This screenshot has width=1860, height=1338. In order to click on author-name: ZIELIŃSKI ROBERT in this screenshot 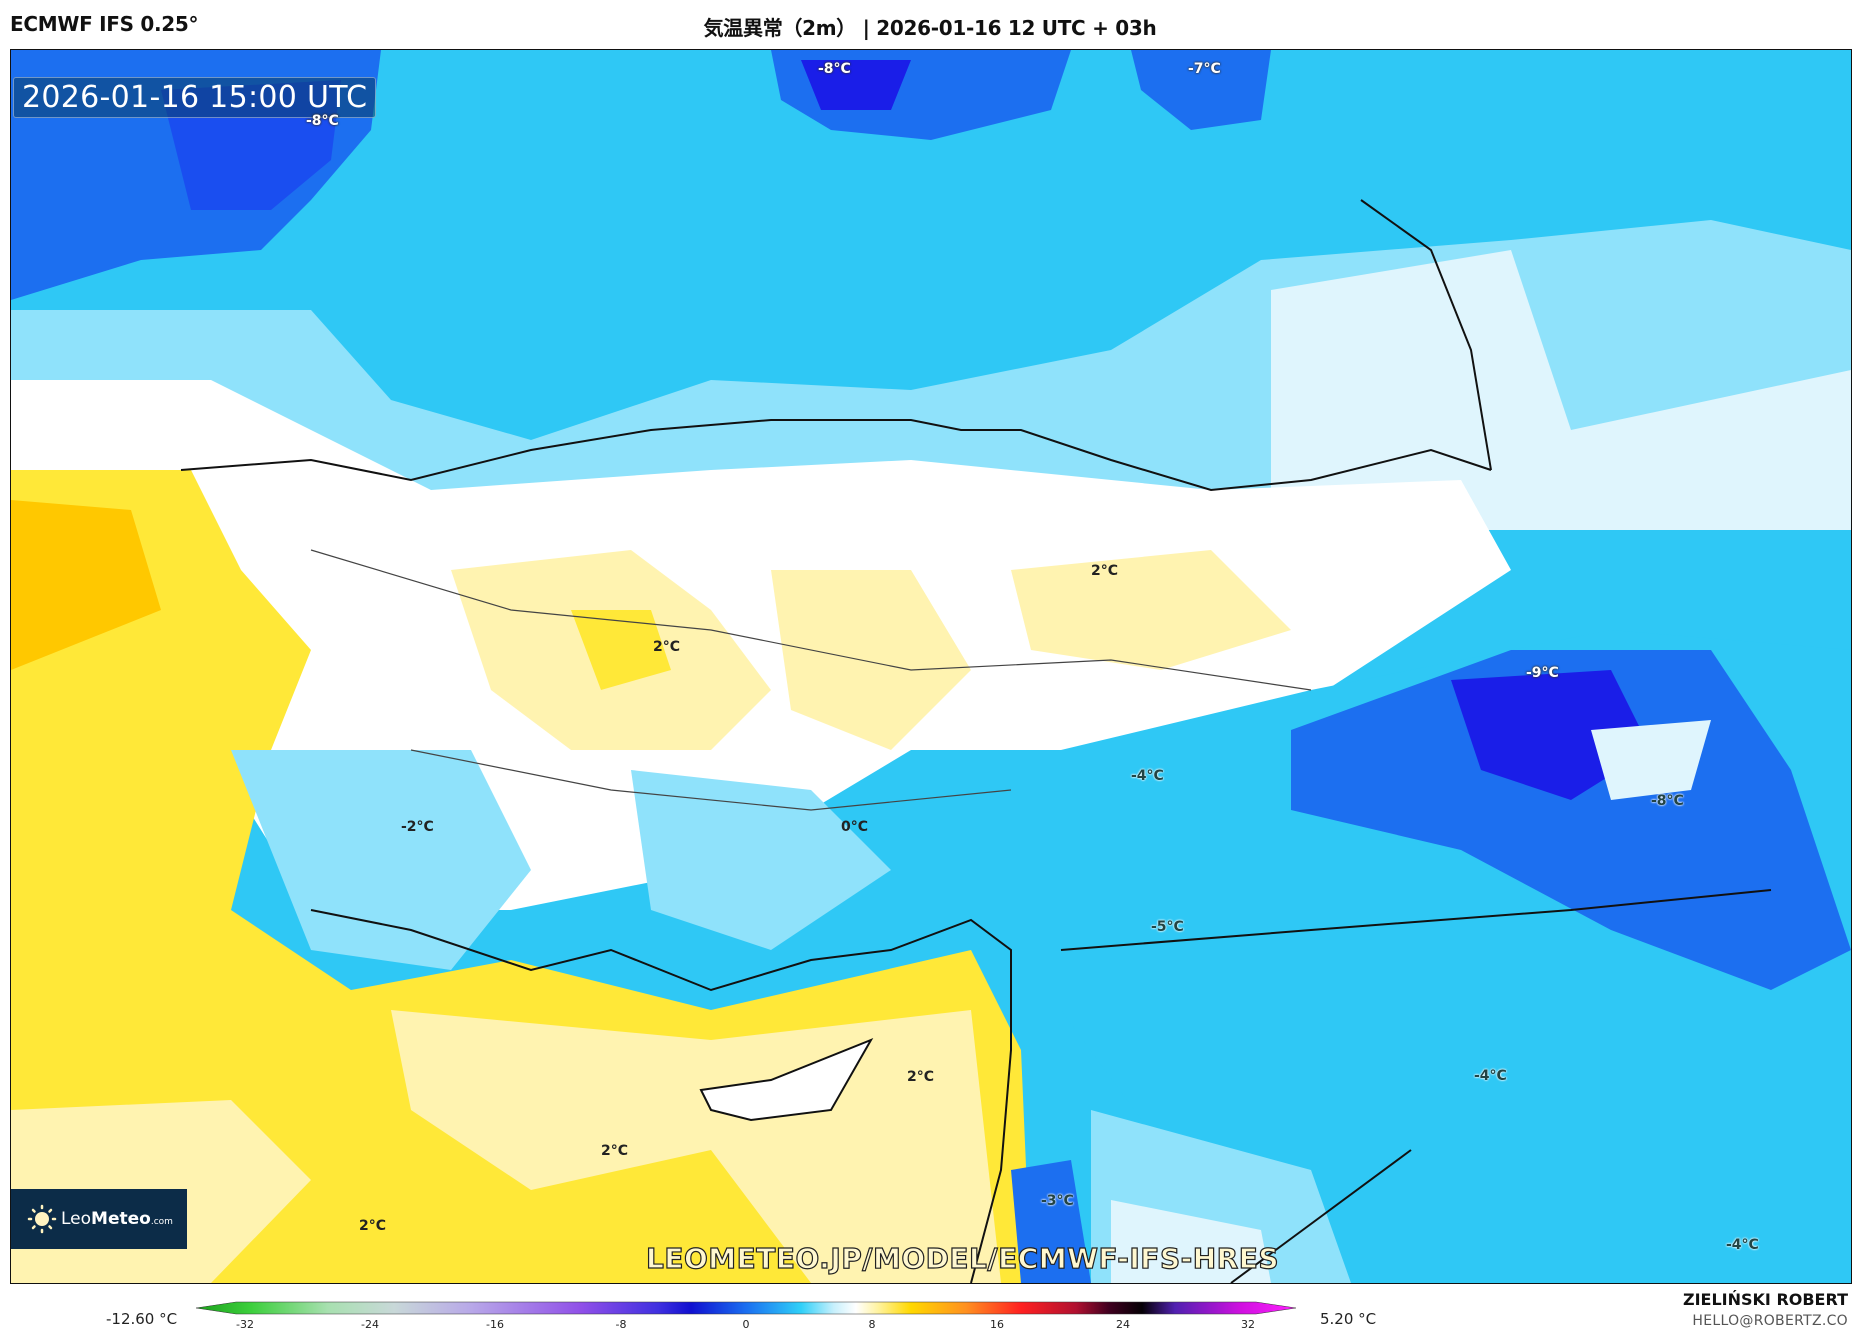, I will do `click(1765, 1299)`.